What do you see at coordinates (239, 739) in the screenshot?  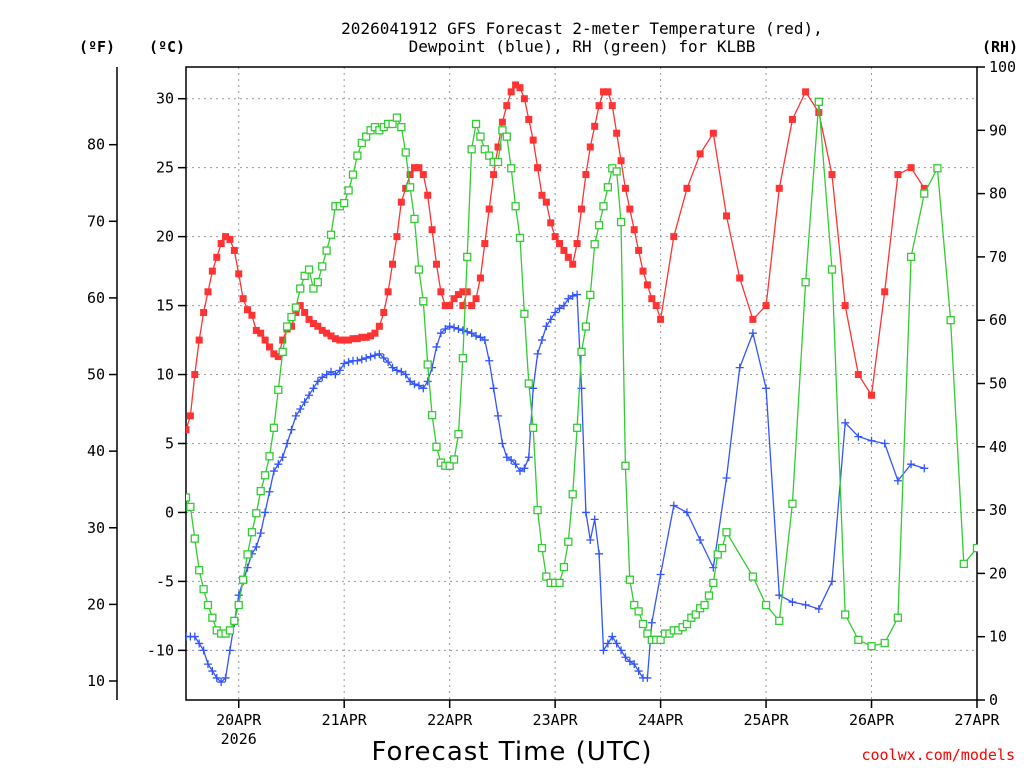 I see `x-axis-year-label: 2026` at bounding box center [239, 739].